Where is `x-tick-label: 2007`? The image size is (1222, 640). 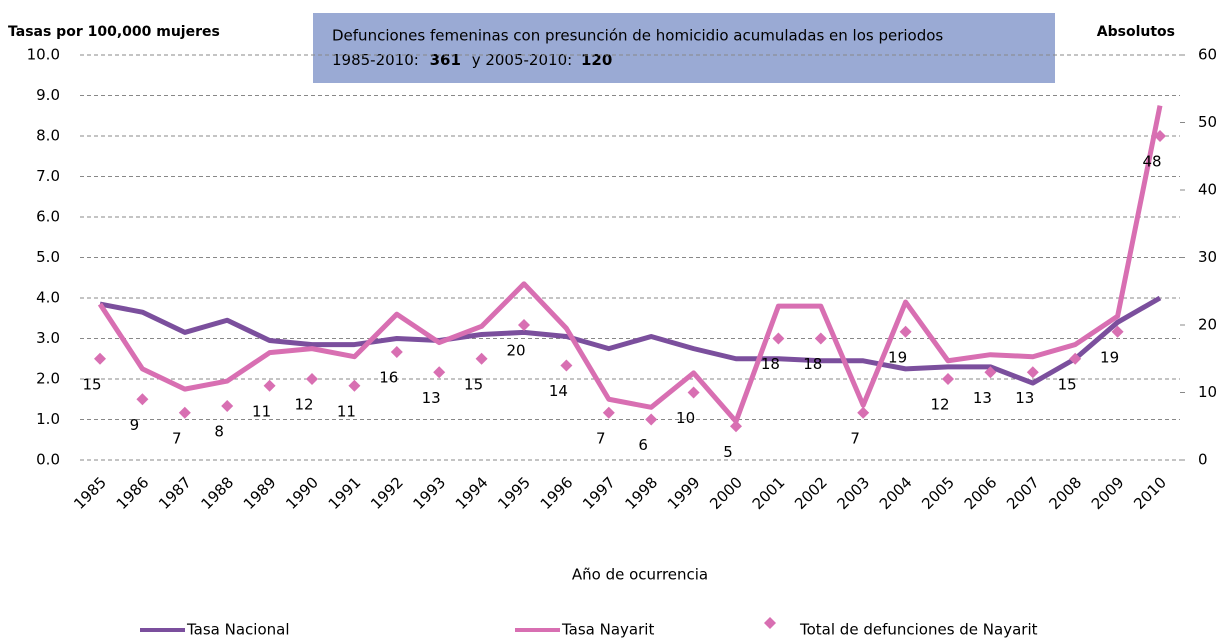
x-tick-label: 2007 is located at coordinates (1023, 493).